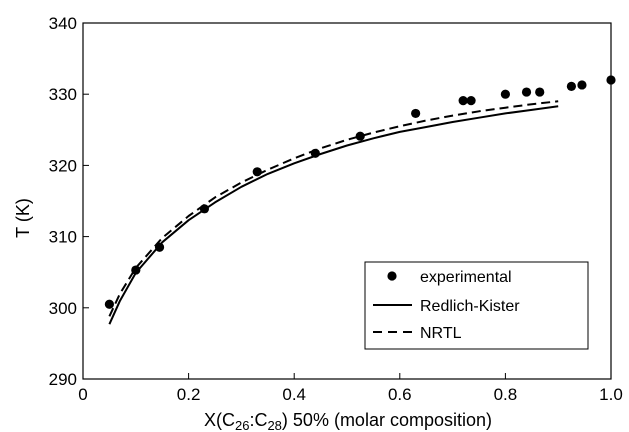 Image resolution: width=629 pixels, height=432 pixels. I want to click on legend-marker-experimental, so click(392, 276).